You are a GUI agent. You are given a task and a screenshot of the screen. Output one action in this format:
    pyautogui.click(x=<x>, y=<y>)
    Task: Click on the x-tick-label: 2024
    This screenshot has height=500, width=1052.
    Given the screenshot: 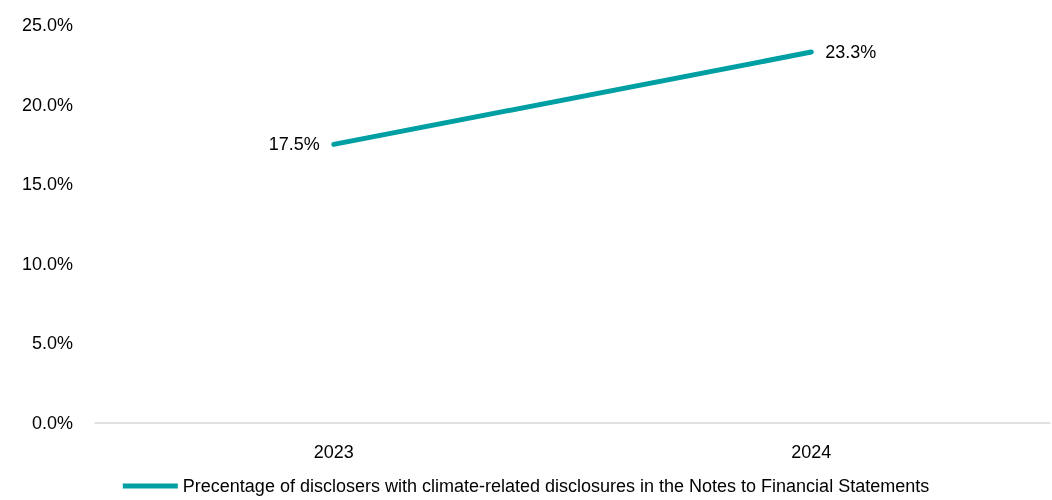 What is the action you would take?
    pyautogui.click(x=811, y=452)
    